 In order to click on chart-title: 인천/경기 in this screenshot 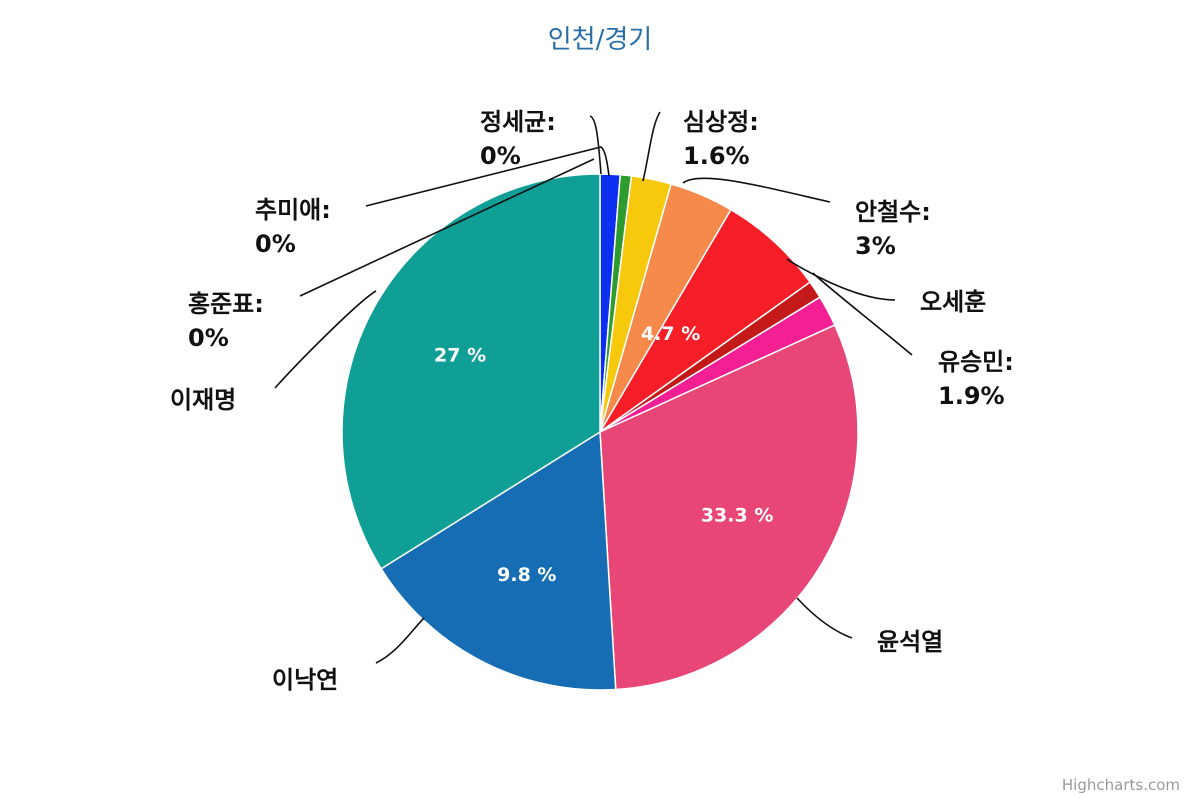, I will do `click(600, 40)`.